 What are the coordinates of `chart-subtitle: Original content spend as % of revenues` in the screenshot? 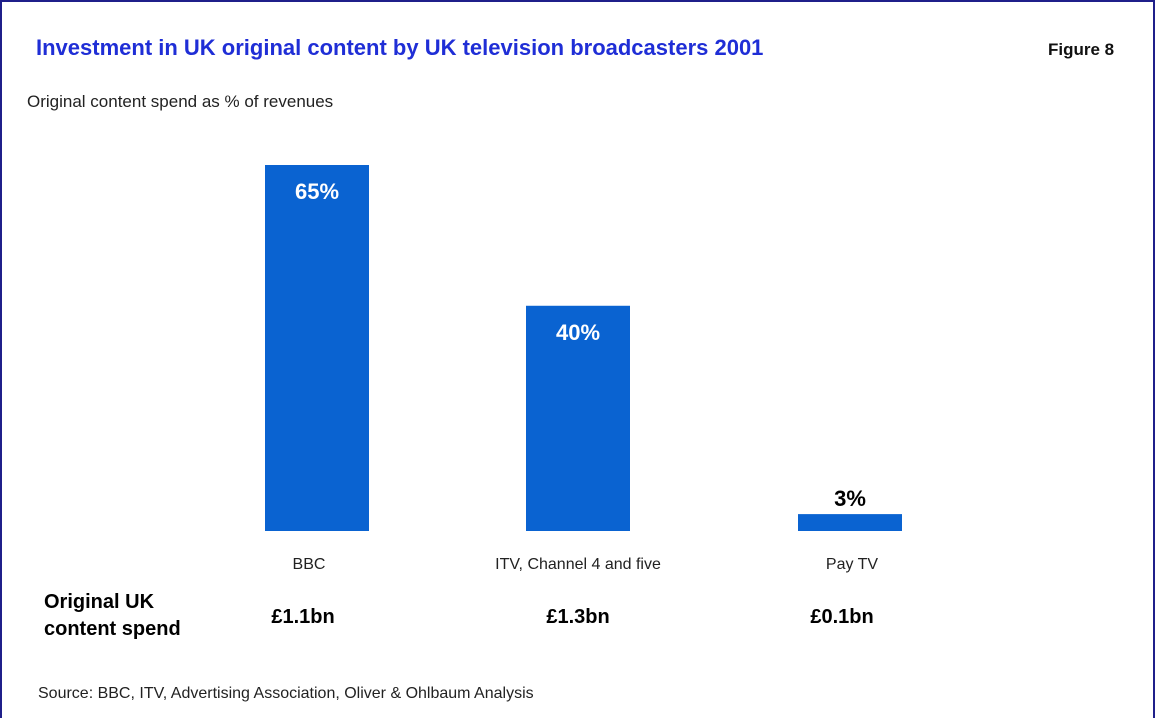 It's located at (180, 101).